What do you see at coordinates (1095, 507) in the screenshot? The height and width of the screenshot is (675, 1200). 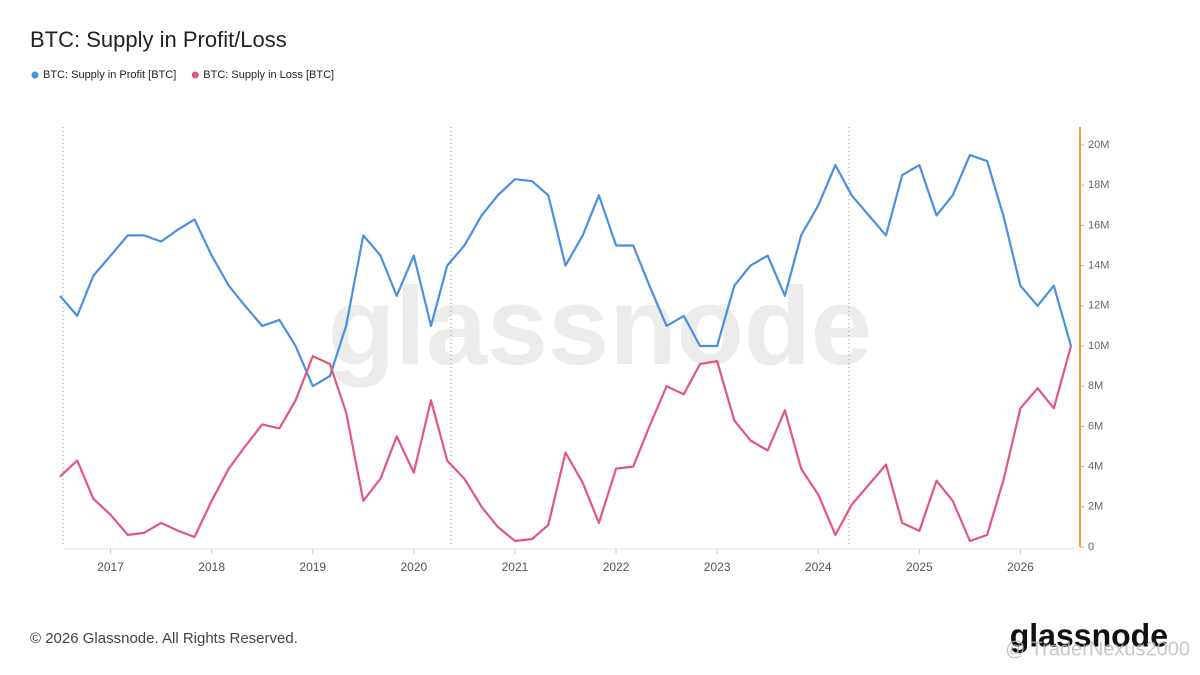 I see `y-tick-label: 2M` at bounding box center [1095, 507].